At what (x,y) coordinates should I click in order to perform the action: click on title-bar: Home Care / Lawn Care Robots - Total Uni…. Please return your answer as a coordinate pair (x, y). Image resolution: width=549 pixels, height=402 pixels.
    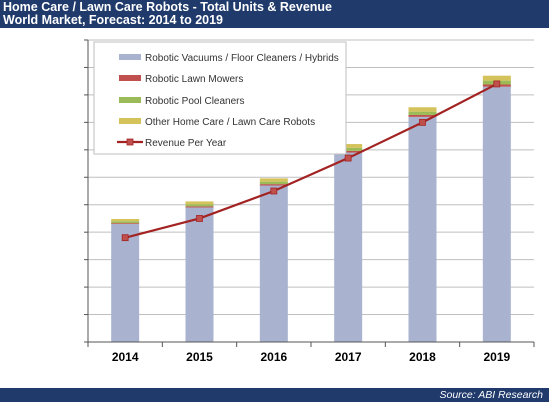
    Looking at the image, I should click on (274, 14).